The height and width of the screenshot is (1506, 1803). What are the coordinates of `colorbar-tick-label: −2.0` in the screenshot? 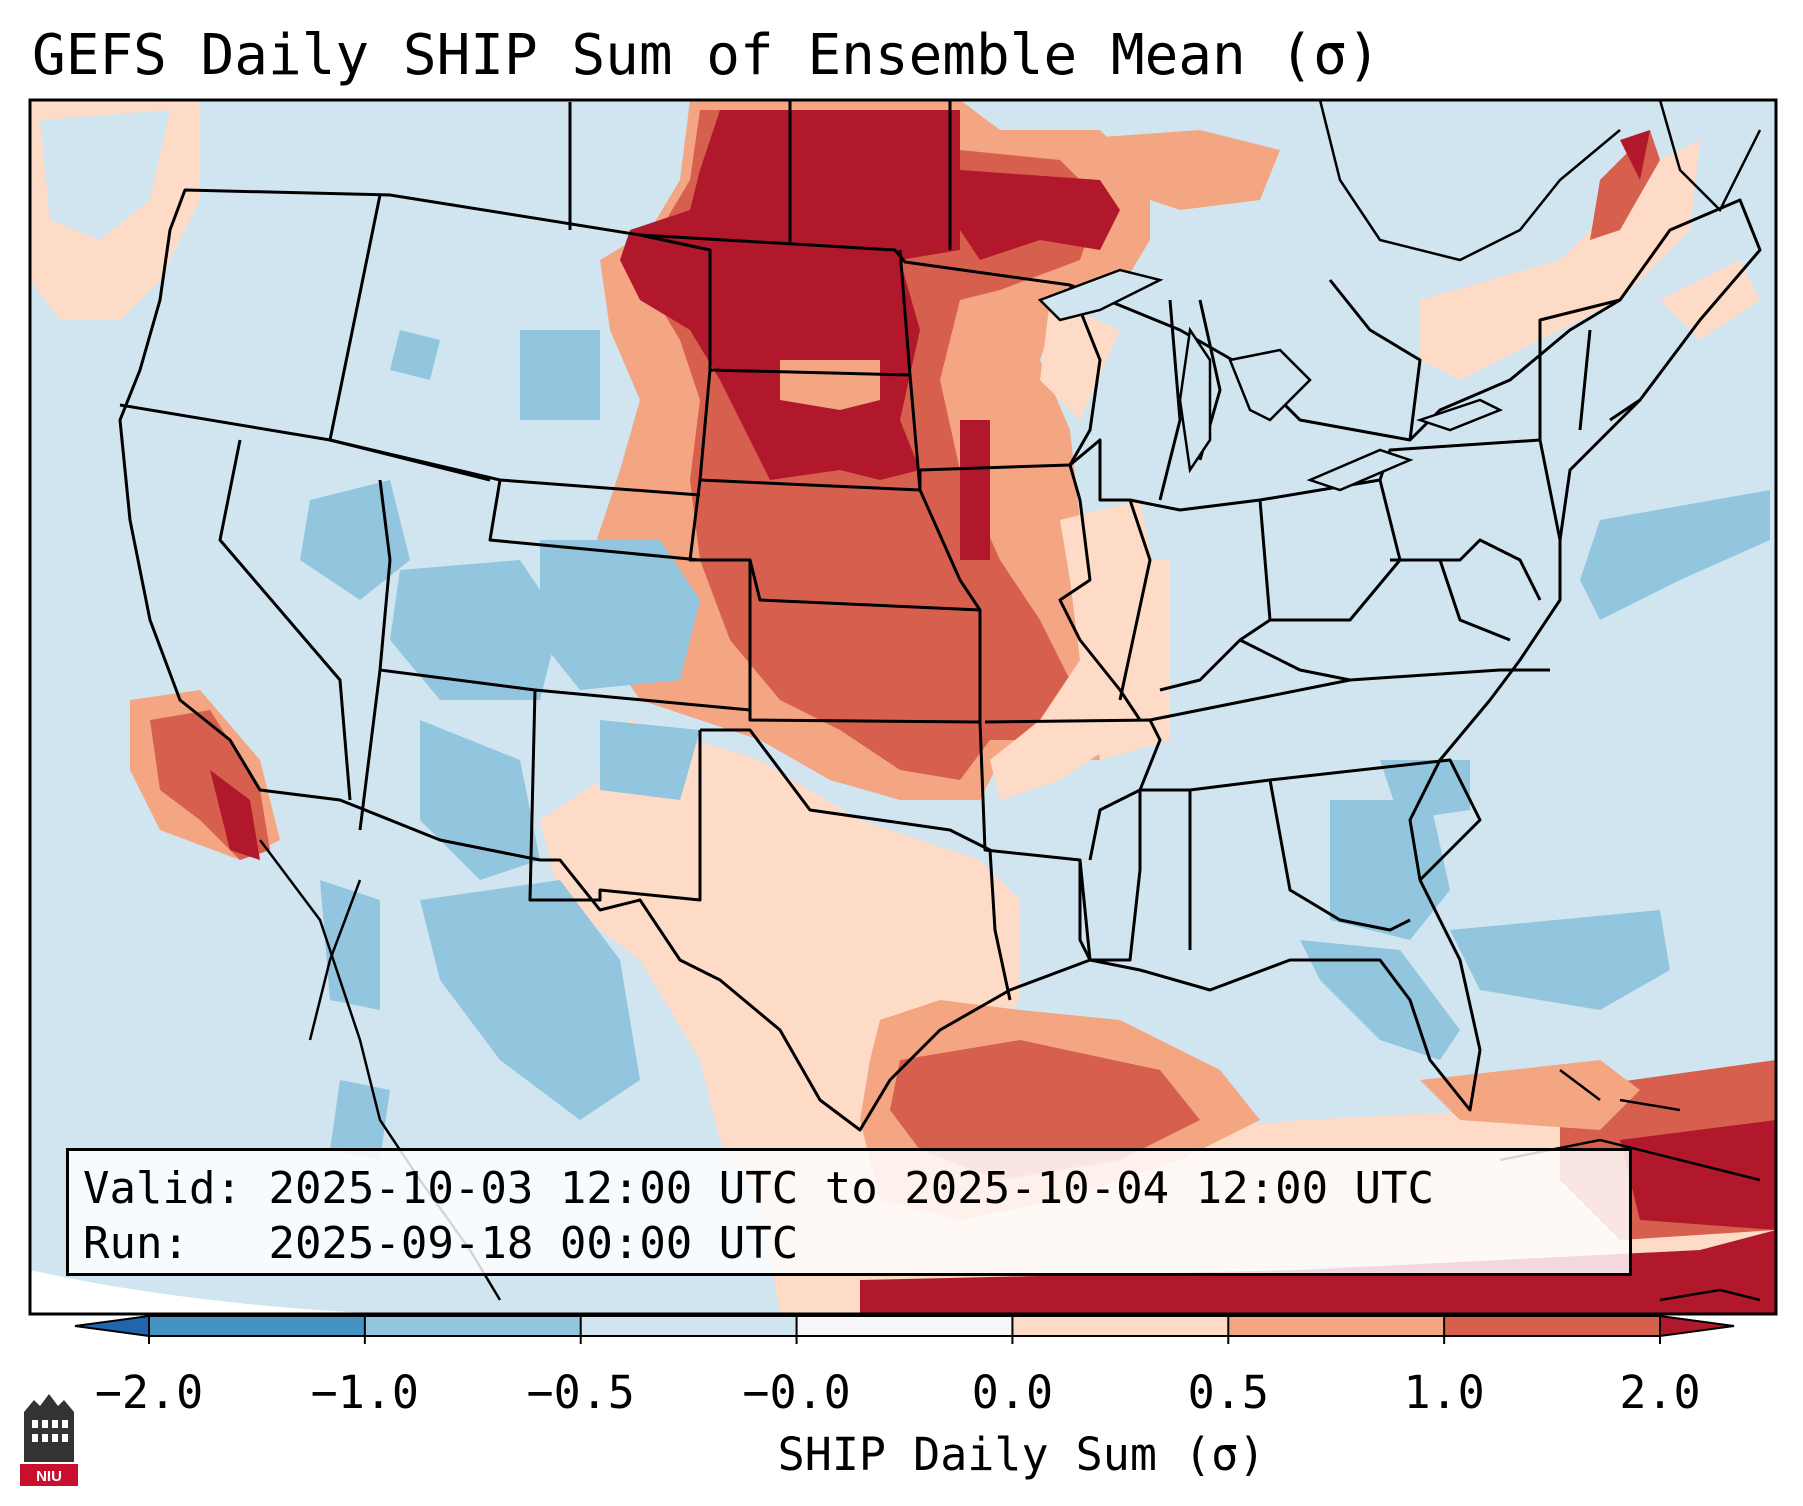 It's located at (149, 1392).